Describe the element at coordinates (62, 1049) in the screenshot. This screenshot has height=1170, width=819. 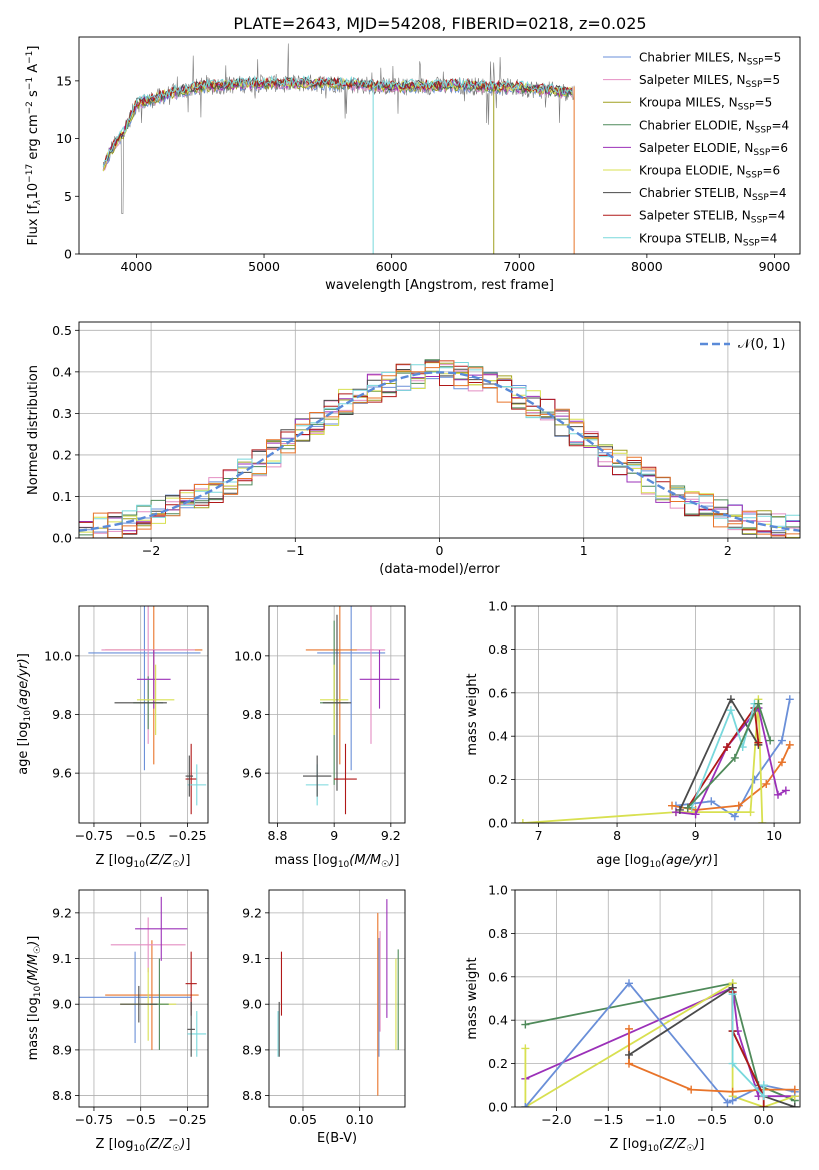
I see `y-tick-label: 8.9` at that location.